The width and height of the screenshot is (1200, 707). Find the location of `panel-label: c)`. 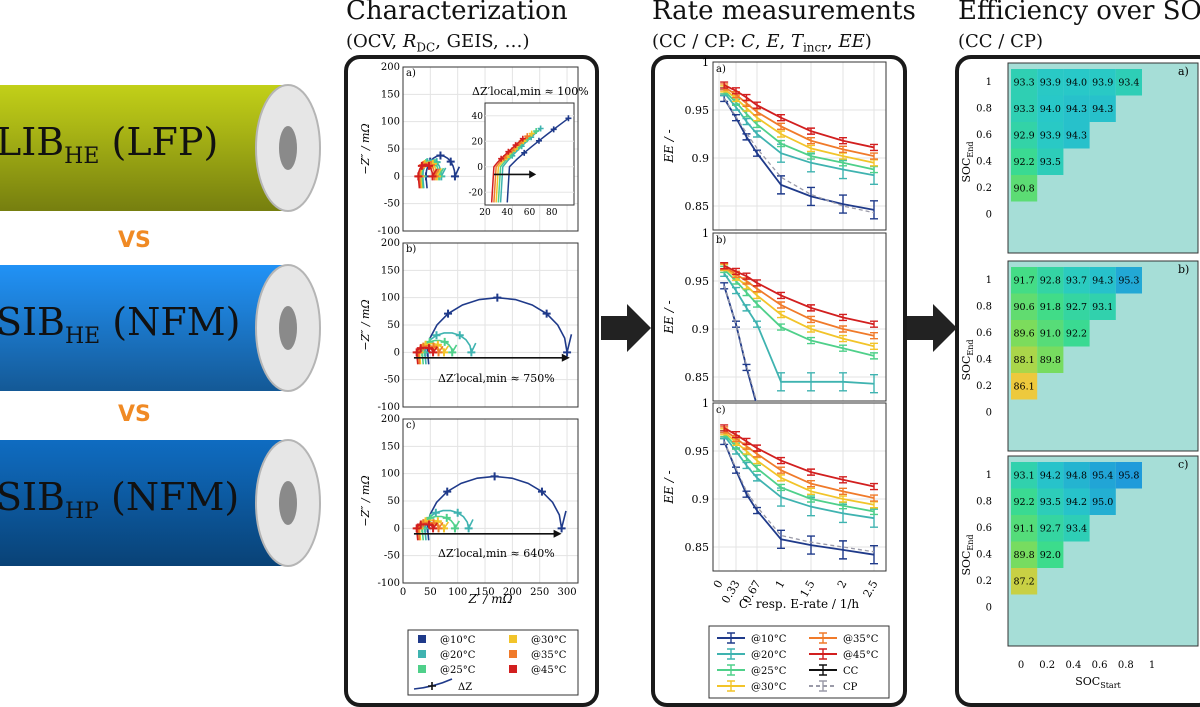

panel-label: c) is located at coordinates (411, 425).